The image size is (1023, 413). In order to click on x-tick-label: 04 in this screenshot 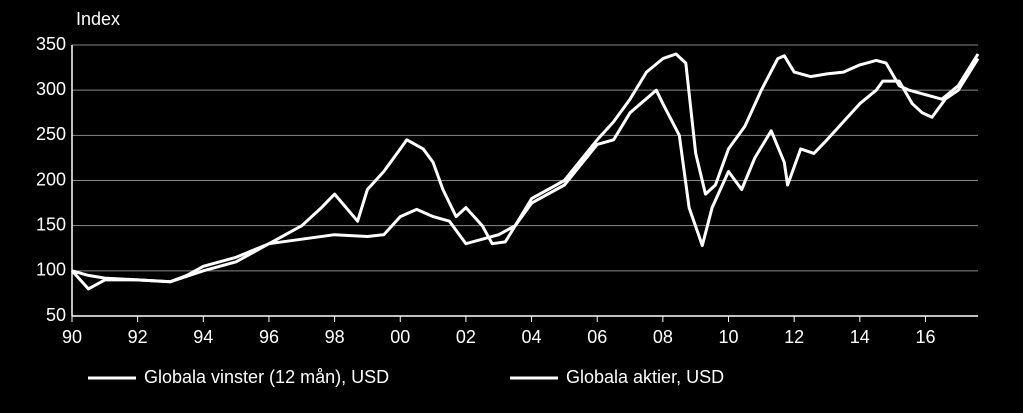, I will do `click(532, 337)`.